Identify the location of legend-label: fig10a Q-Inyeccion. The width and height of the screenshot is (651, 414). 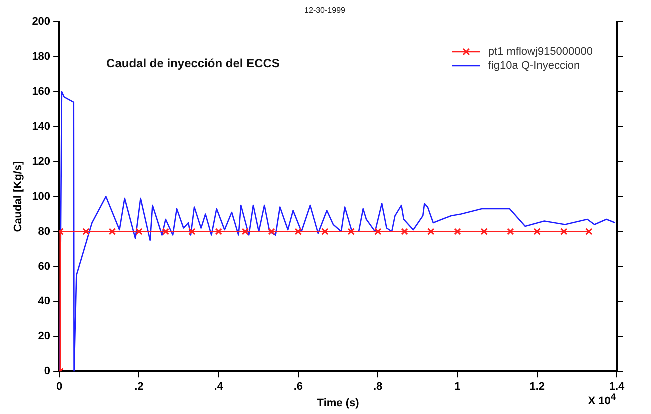
(534, 66).